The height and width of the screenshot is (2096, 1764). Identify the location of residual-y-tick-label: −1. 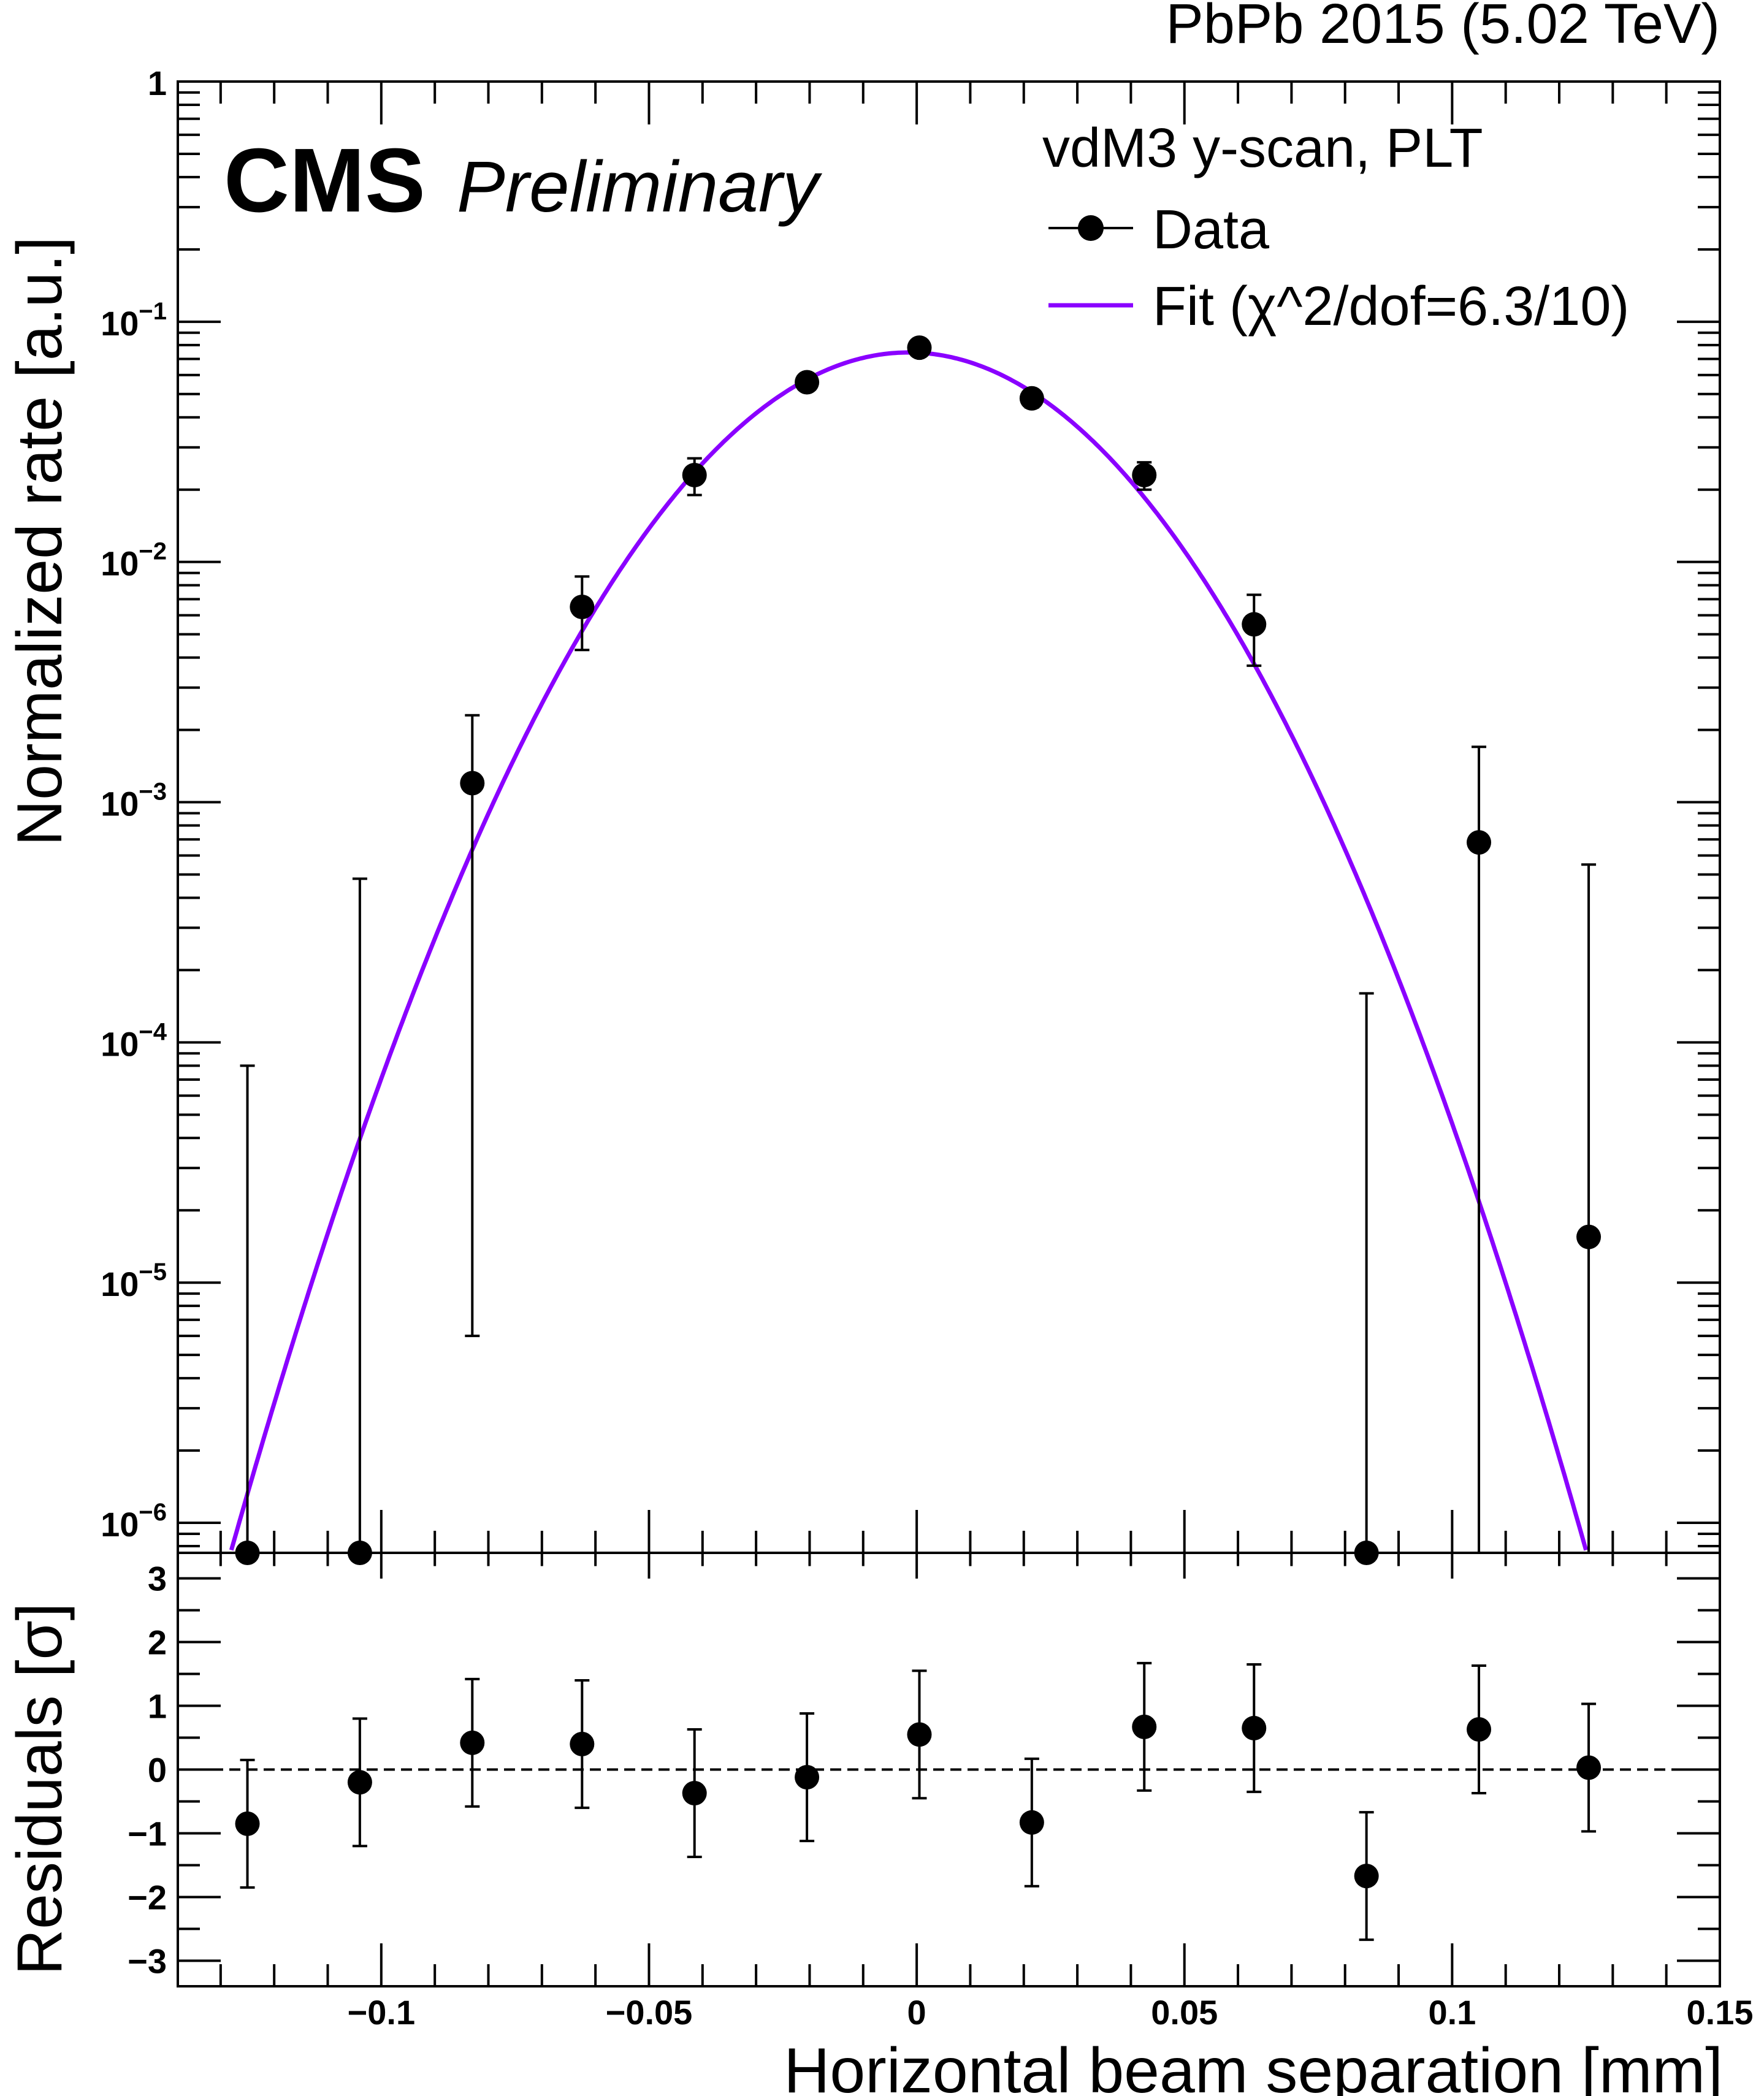
(147, 1833).